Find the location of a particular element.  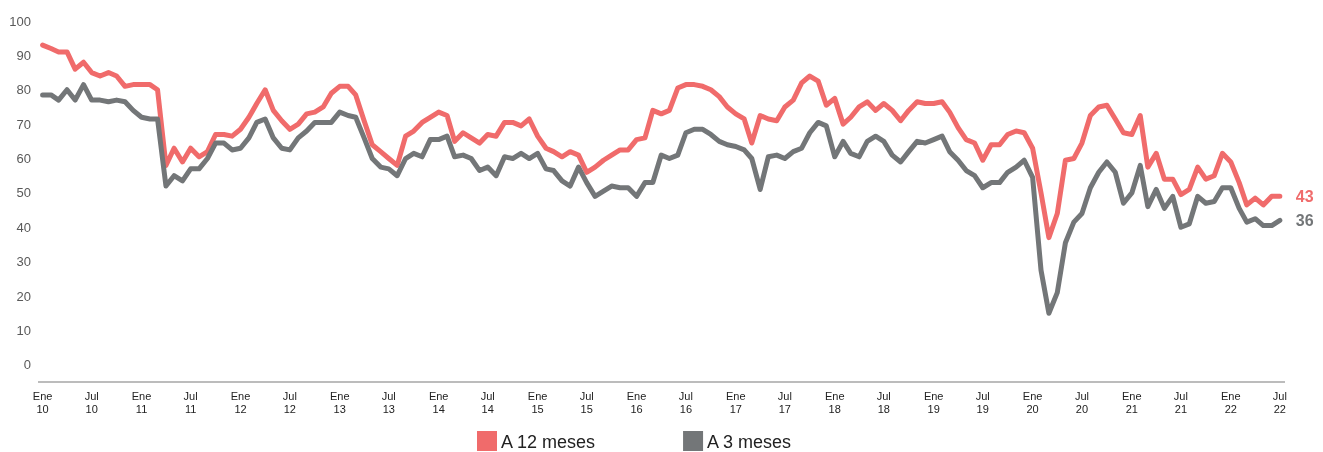

x-tick-label: Ene 19 is located at coordinates (933, 402).